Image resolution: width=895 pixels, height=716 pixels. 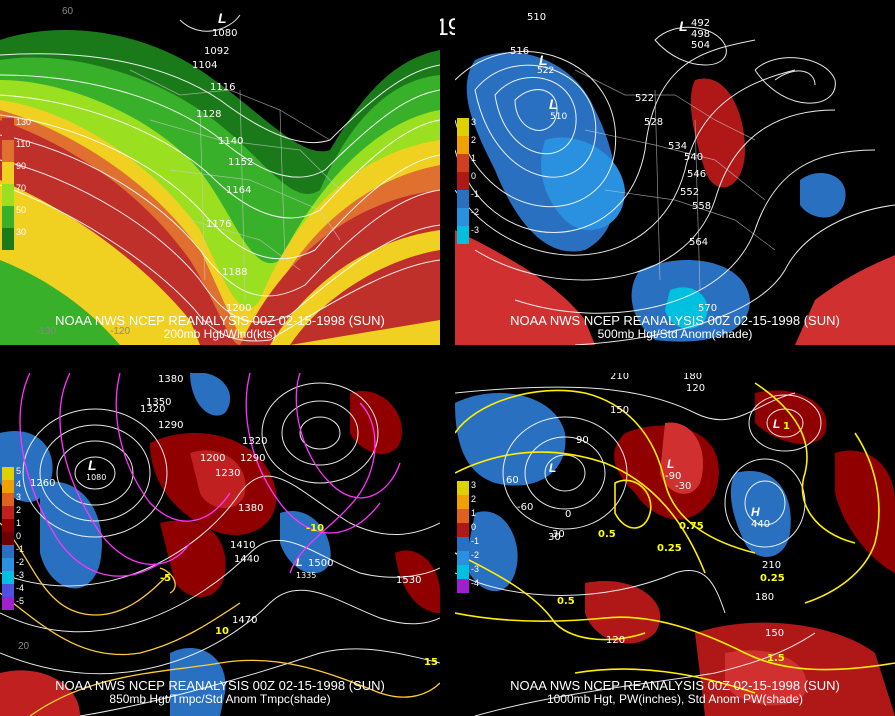 I want to click on contour-label: 1116, so click(x=223, y=87).